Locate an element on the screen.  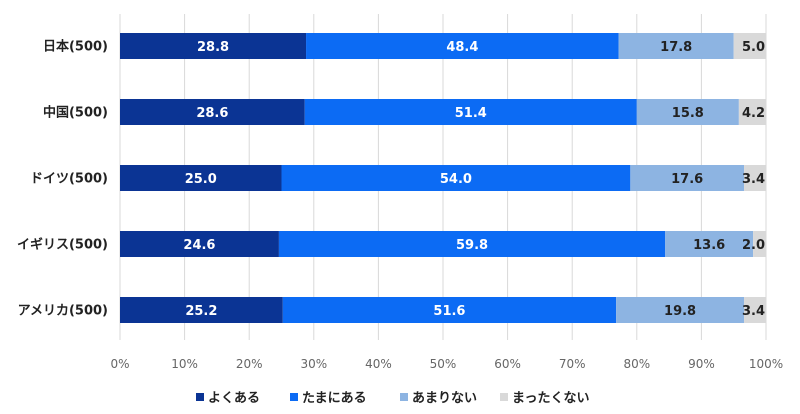
bar-value-label: 19.8 is located at coordinates (680, 311).